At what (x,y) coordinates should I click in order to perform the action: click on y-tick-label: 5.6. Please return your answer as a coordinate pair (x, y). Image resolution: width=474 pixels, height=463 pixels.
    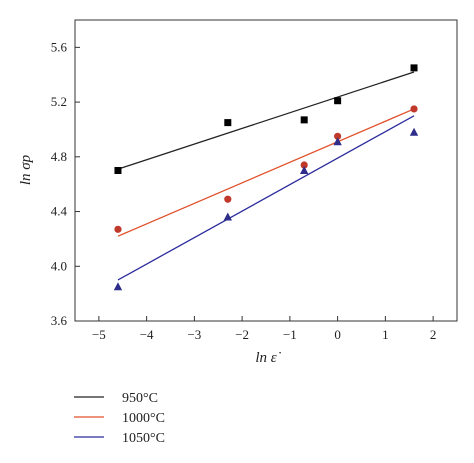
    Looking at the image, I should click on (59, 46).